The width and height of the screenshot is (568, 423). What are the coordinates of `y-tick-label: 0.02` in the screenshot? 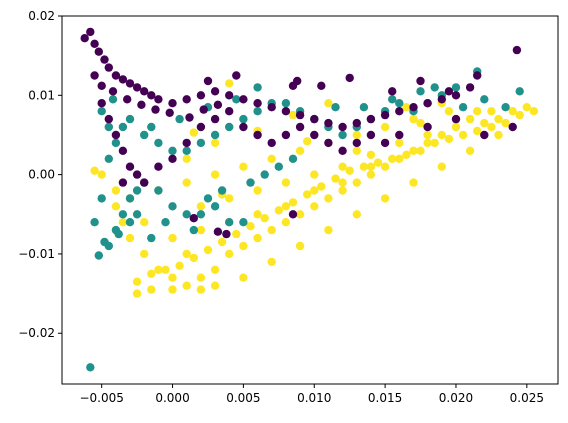 It's located at (41, 16).